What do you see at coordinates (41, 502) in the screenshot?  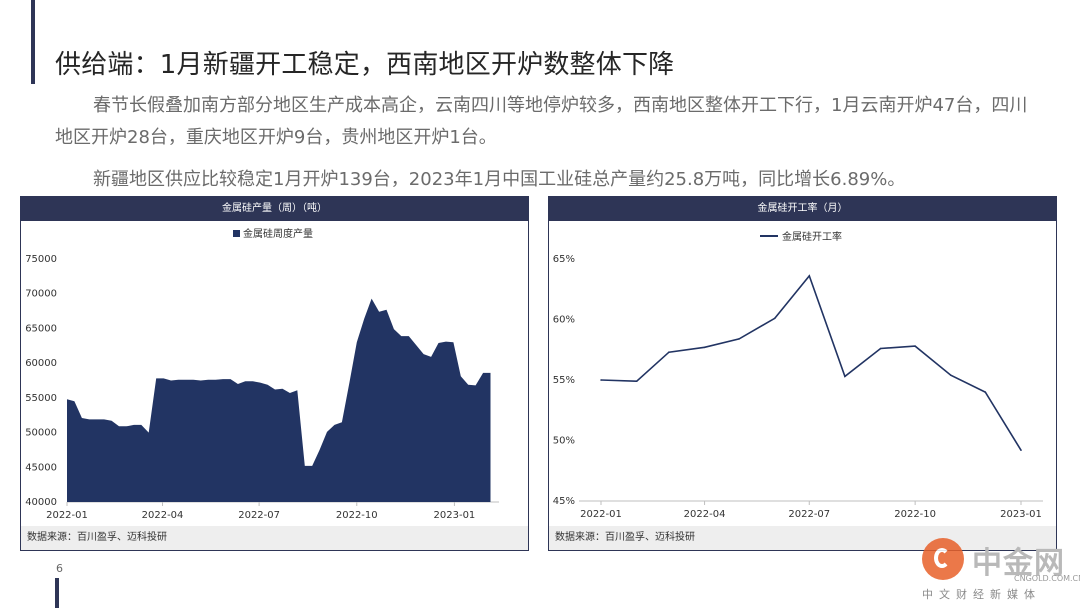 I see `y-tick-label: 40000` at bounding box center [41, 502].